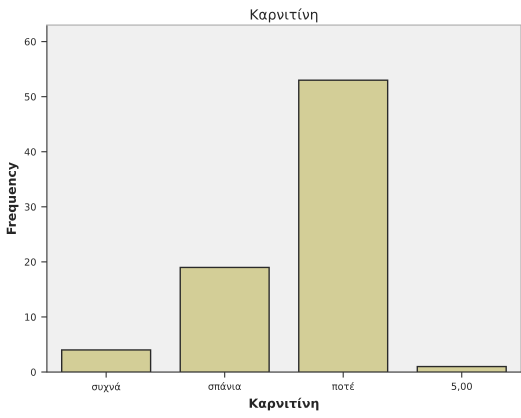 This screenshot has width=521, height=418. I want to click on x-tick-label: σπάνια, so click(224, 386).